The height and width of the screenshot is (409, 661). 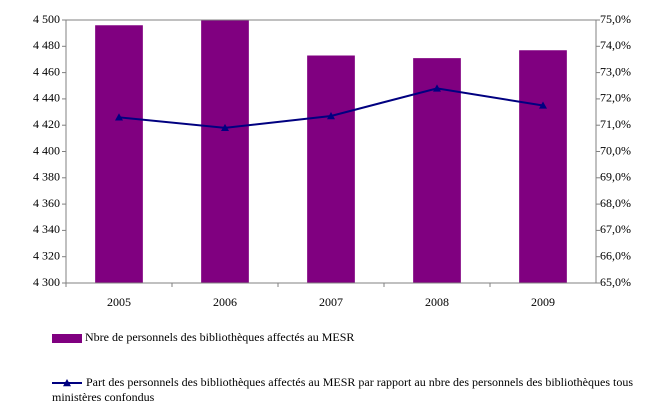 I want to click on y2-tick-label: 65,0%, so click(x=615, y=282).